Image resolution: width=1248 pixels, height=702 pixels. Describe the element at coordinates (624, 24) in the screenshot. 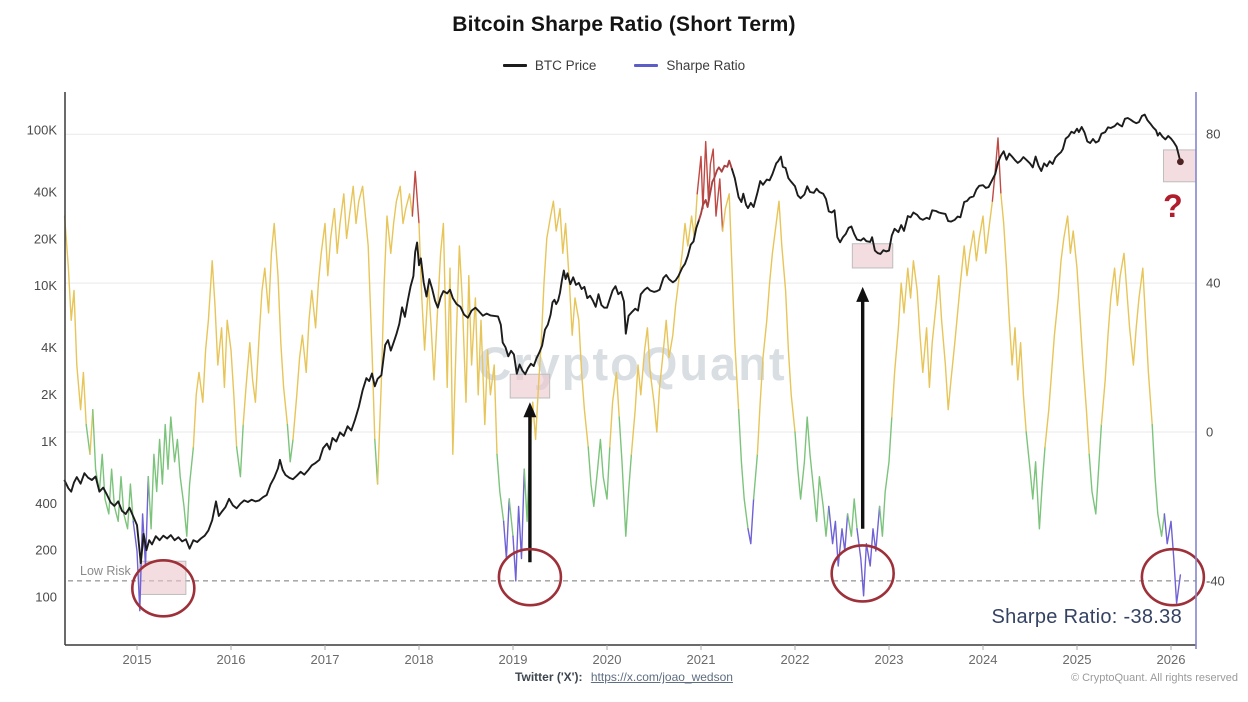

I see `page-title: Bitcoin Sharpe Ratio (Short Term)` at that location.